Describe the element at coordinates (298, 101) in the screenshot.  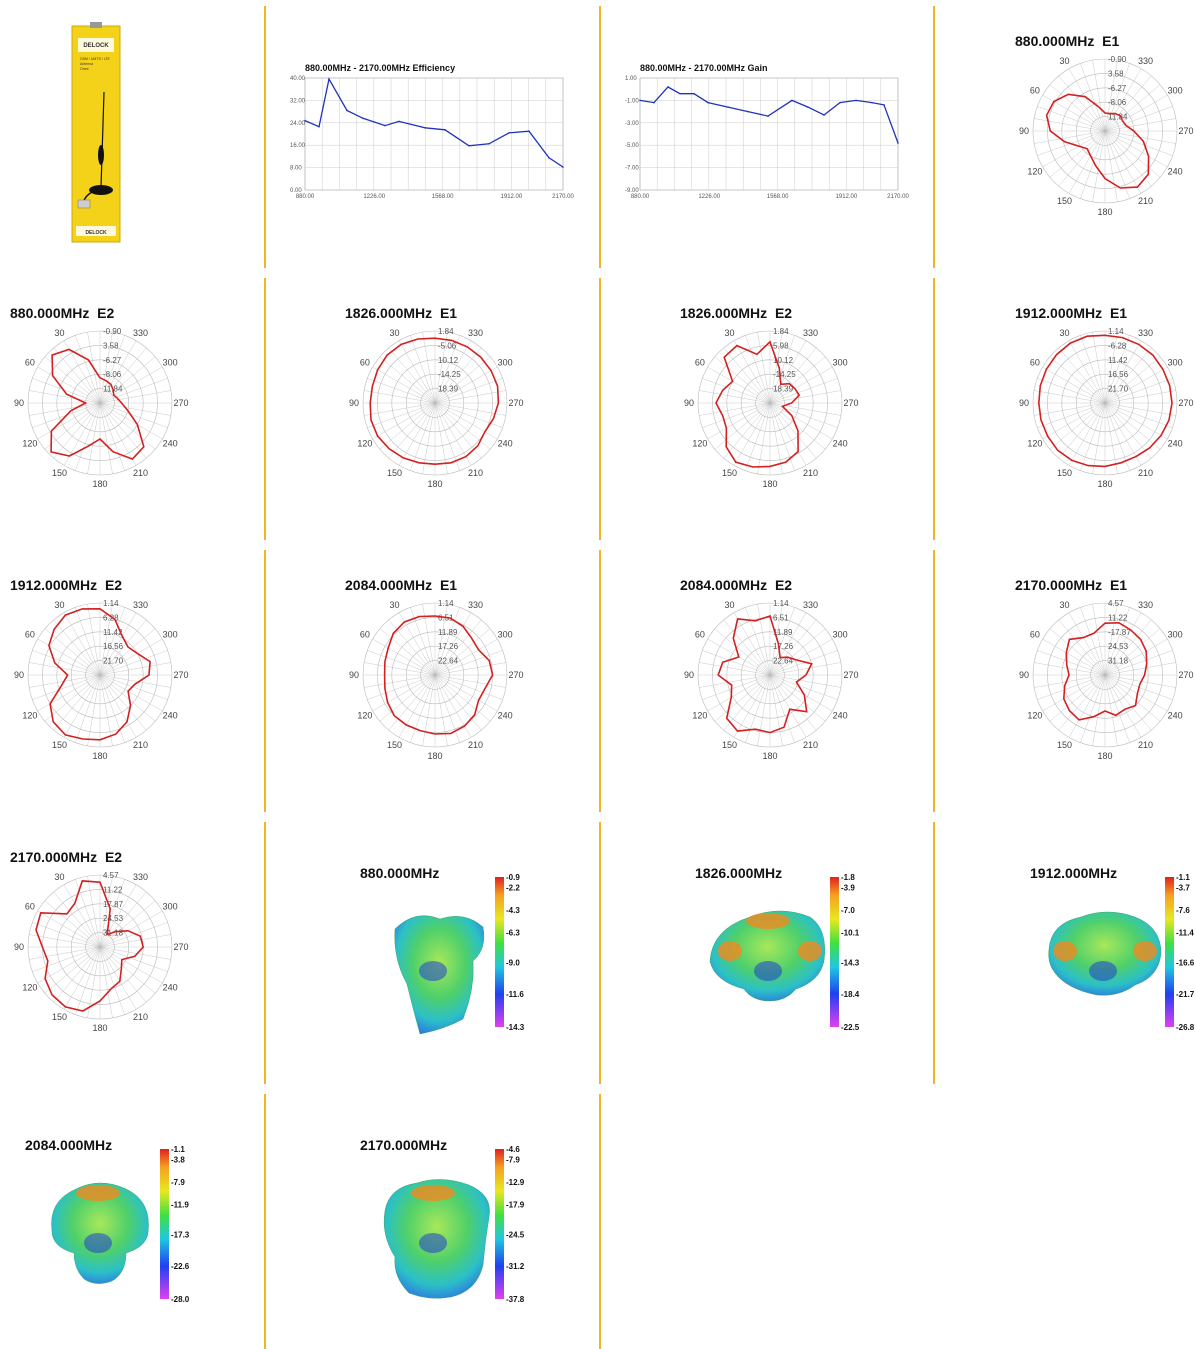
I see `y-tick-label: 32.00` at that location.